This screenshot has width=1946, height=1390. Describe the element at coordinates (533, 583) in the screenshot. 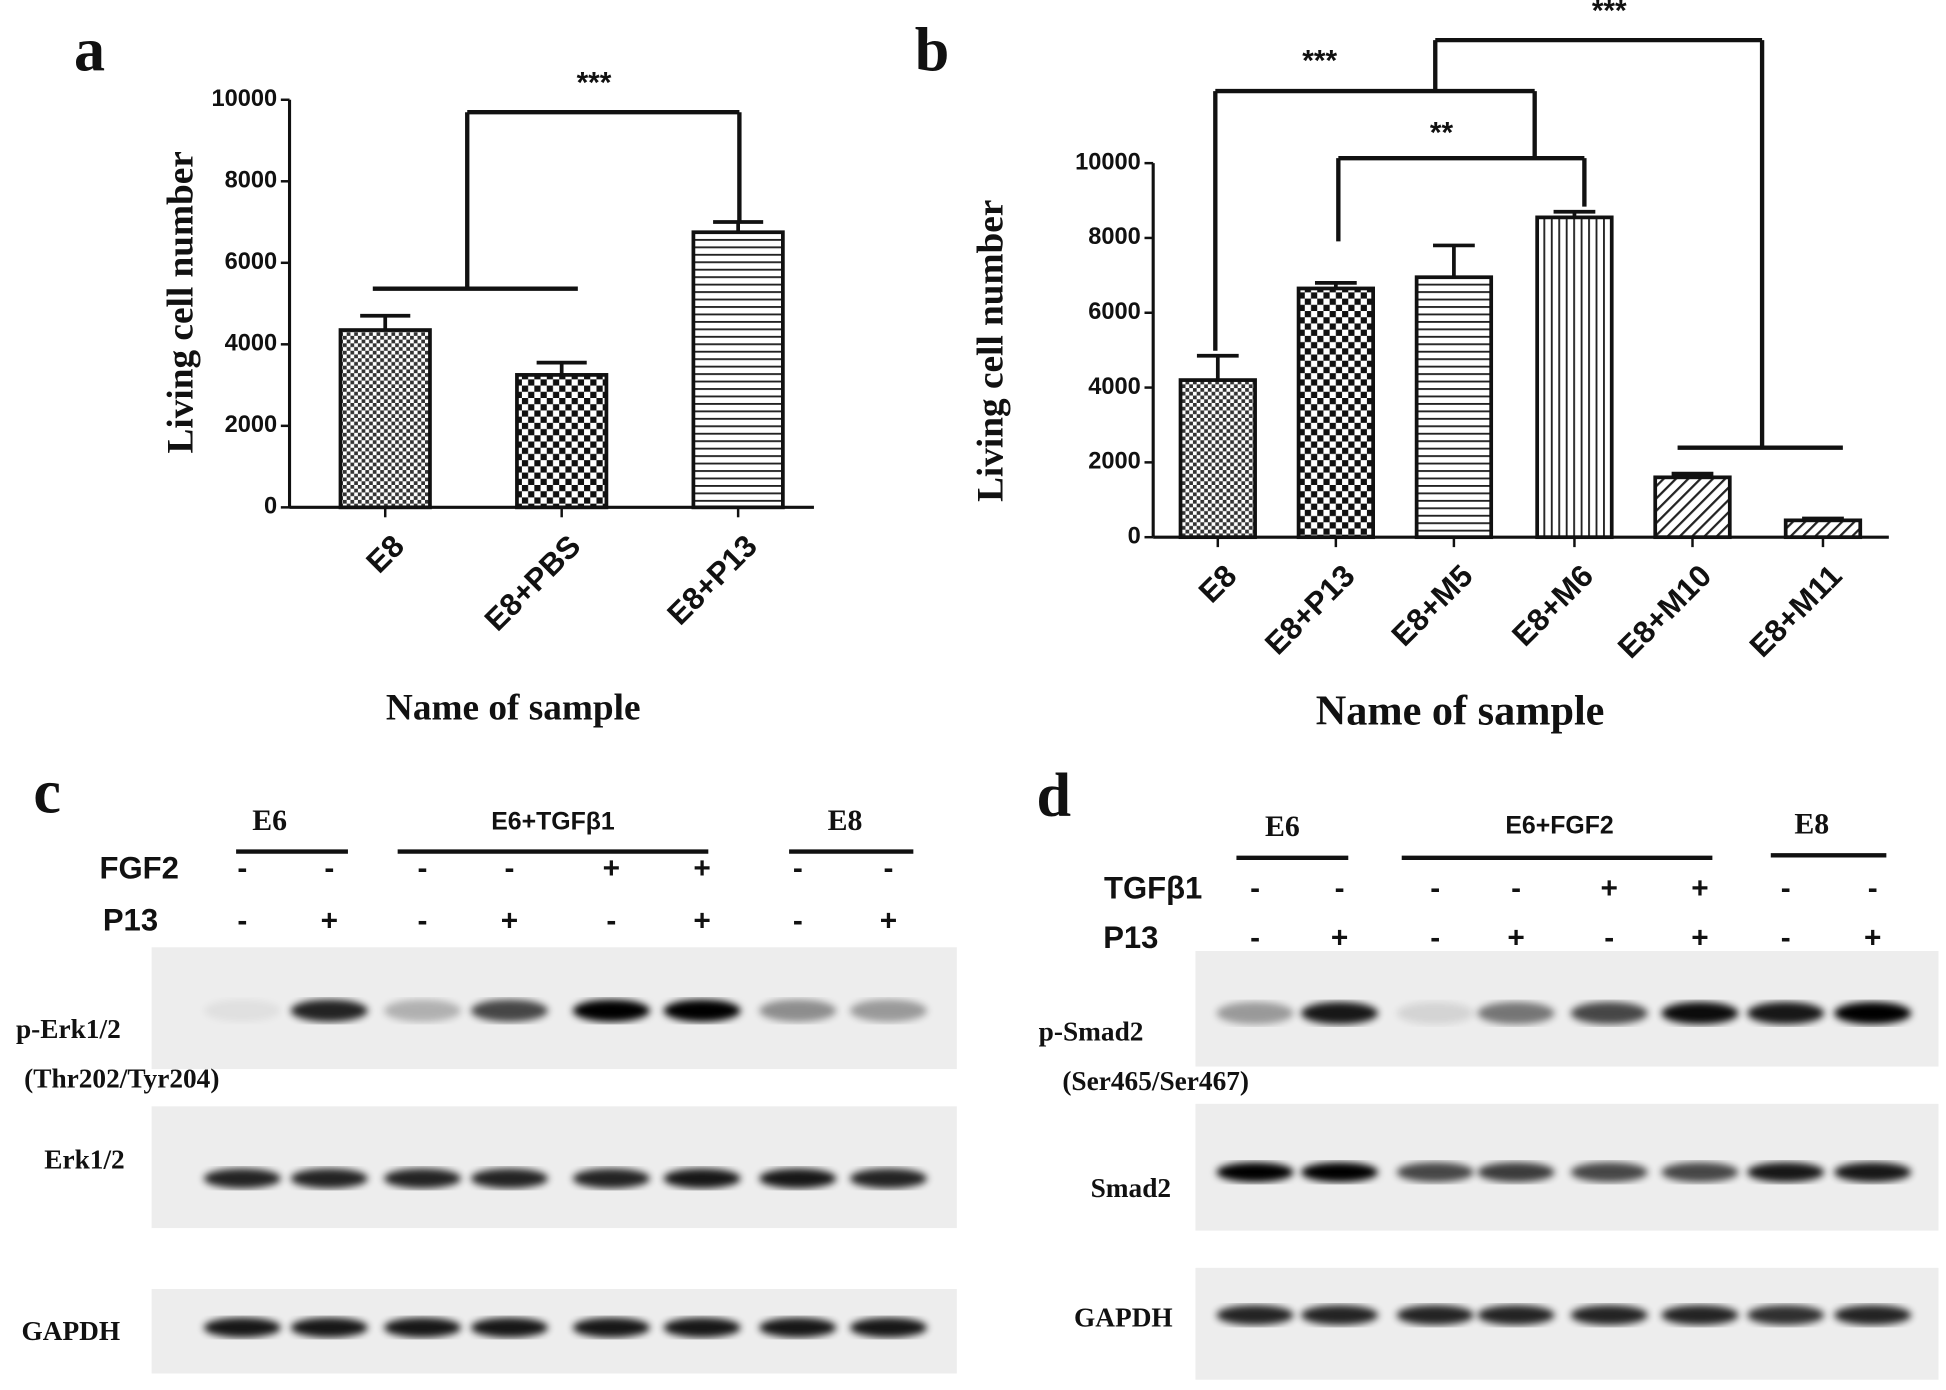

I see `x-tick-label: E8+PBS` at that location.